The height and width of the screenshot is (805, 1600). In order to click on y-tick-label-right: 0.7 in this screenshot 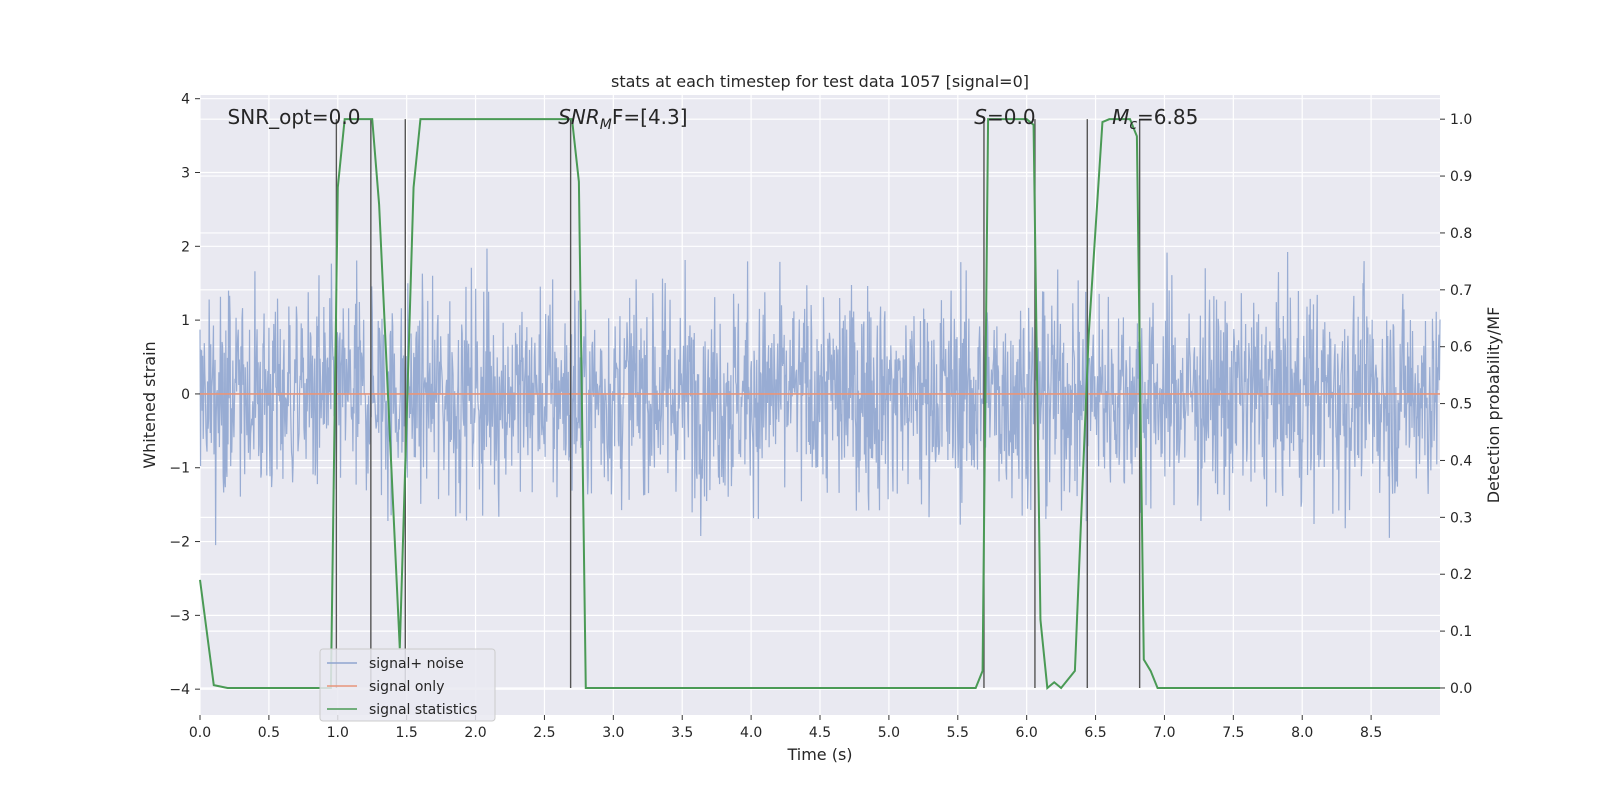, I will do `click(1461, 291)`.